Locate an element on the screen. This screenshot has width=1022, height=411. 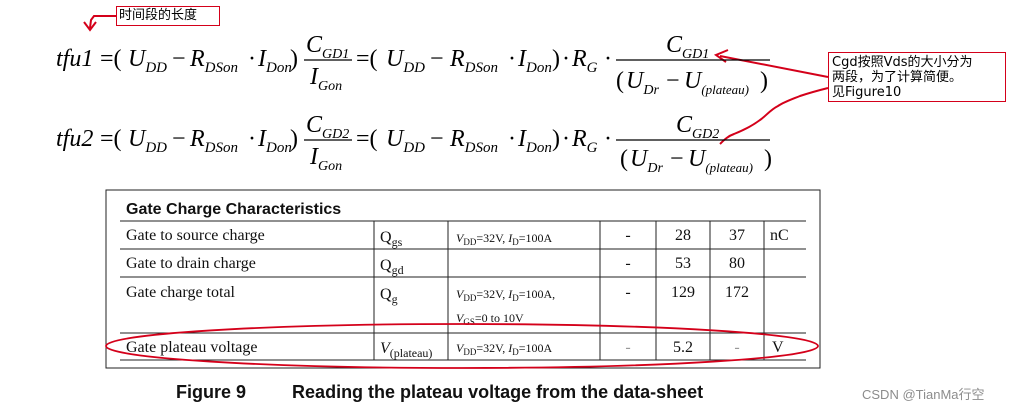
arrow-time-length is located at coordinates (102, 22).